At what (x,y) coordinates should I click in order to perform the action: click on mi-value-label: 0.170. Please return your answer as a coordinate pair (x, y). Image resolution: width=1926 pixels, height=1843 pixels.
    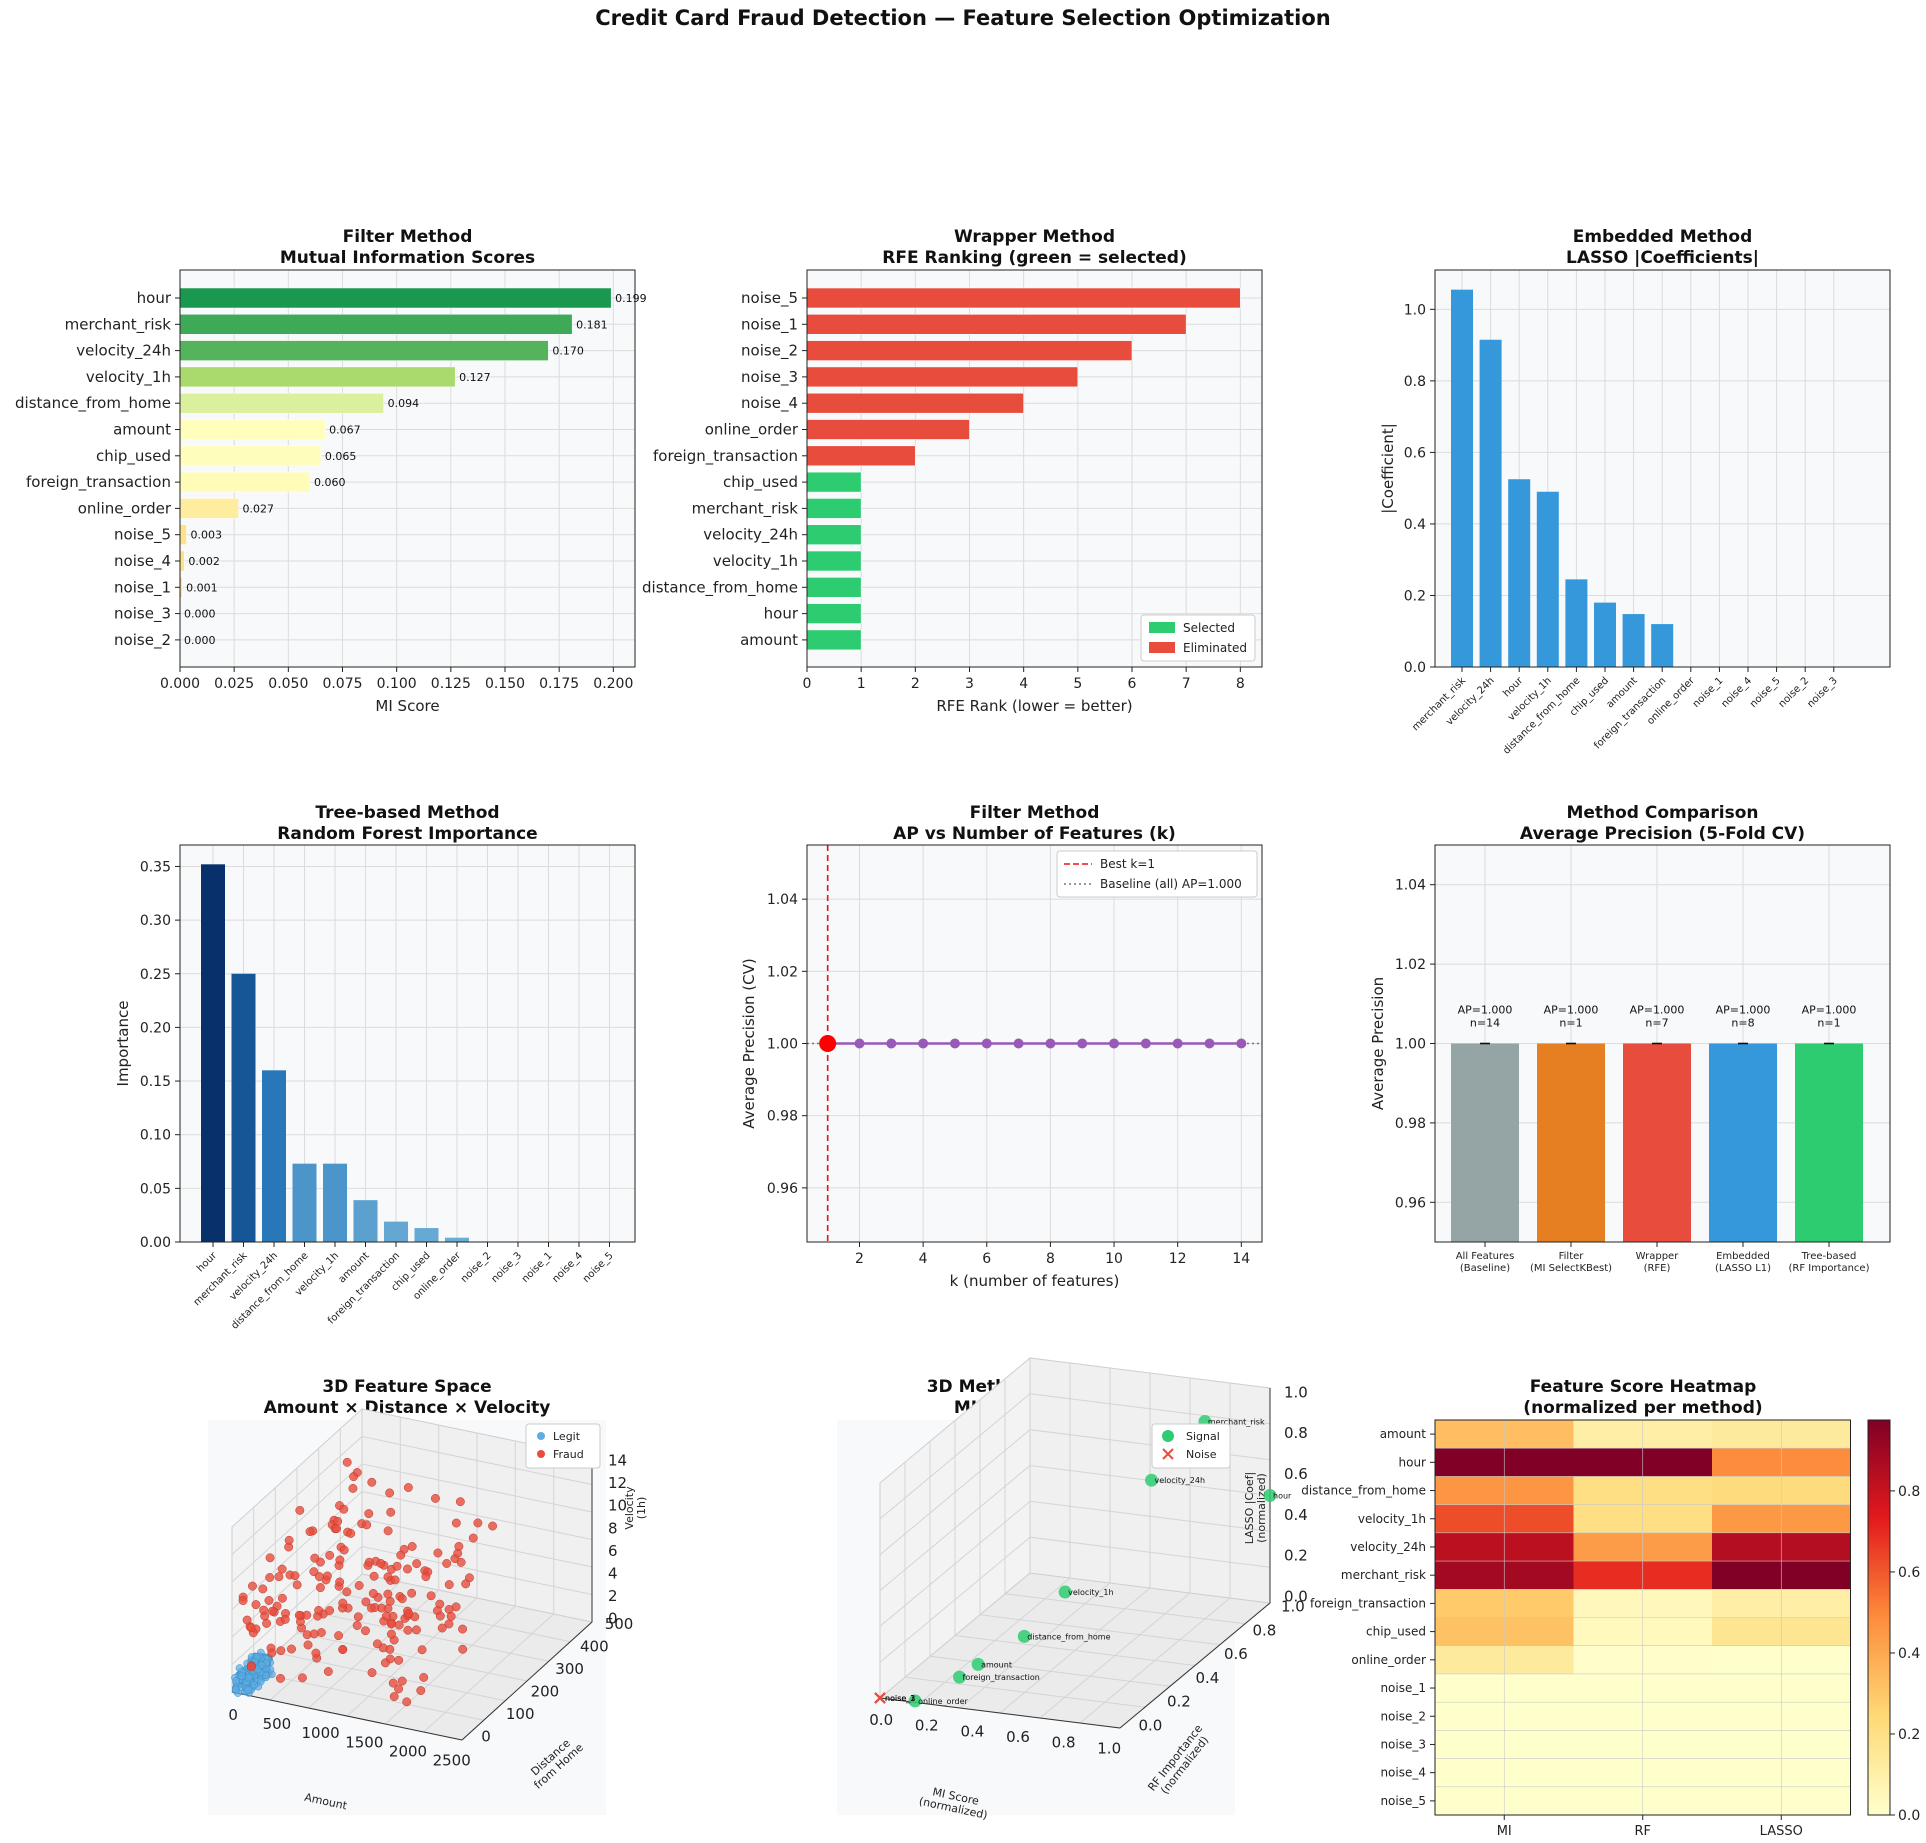
    Looking at the image, I should click on (568, 351).